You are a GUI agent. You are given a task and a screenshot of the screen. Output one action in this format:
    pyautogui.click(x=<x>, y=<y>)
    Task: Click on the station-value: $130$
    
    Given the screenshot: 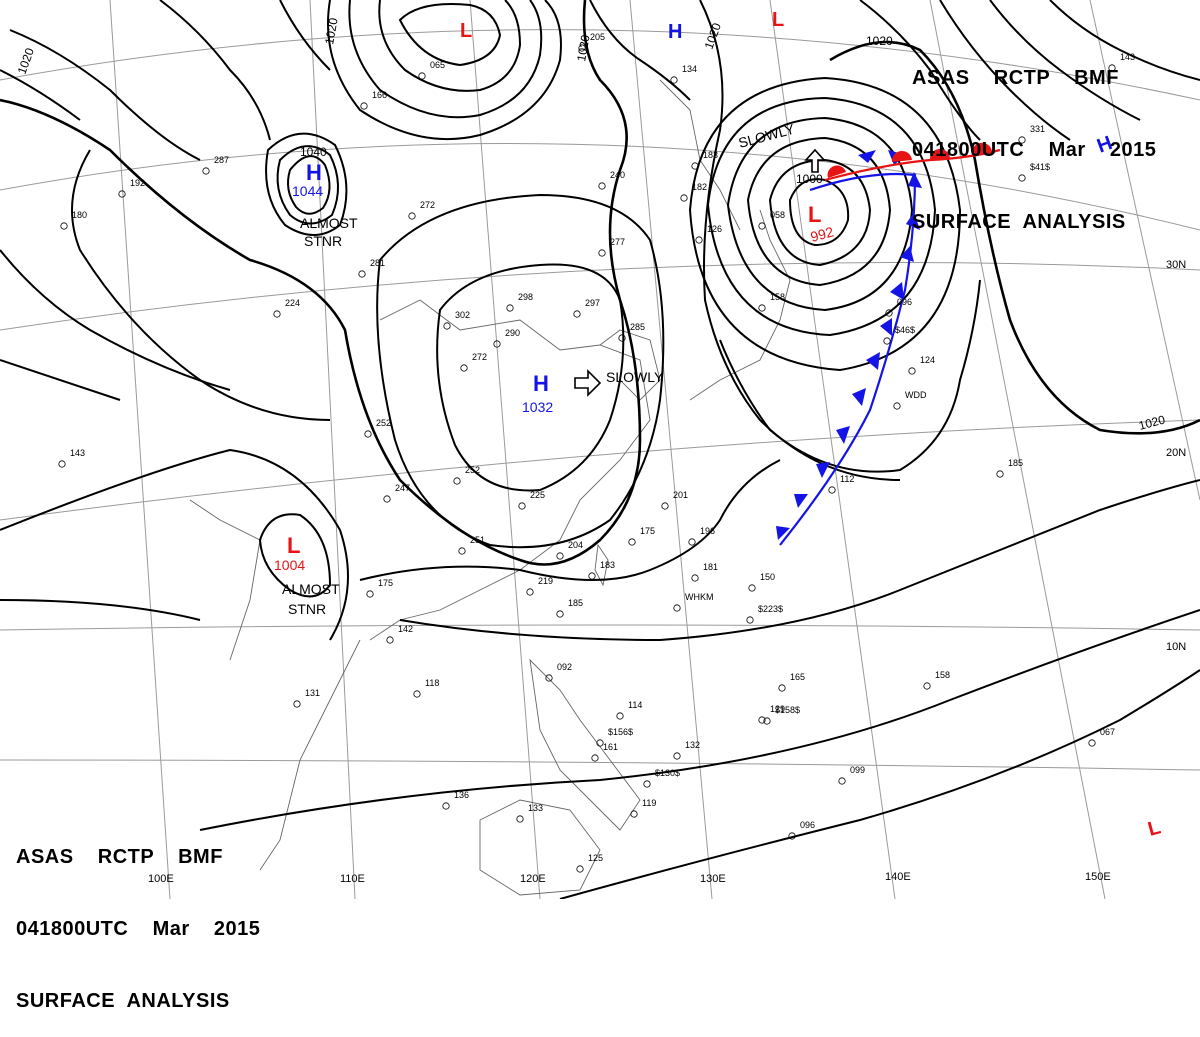 What is the action you would take?
    pyautogui.click(x=667, y=773)
    